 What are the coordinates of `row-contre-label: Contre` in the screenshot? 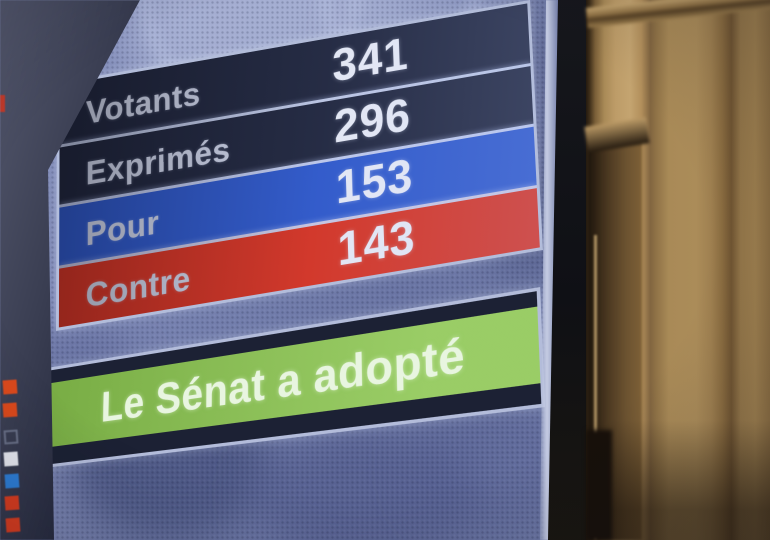 It's located at (138, 286).